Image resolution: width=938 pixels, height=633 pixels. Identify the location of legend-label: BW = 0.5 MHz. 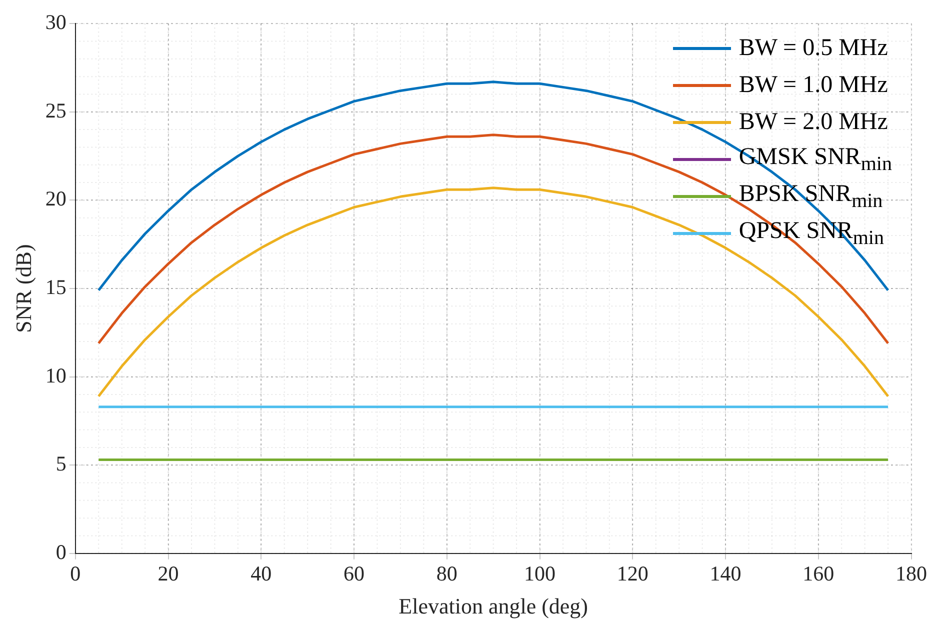
(813, 48).